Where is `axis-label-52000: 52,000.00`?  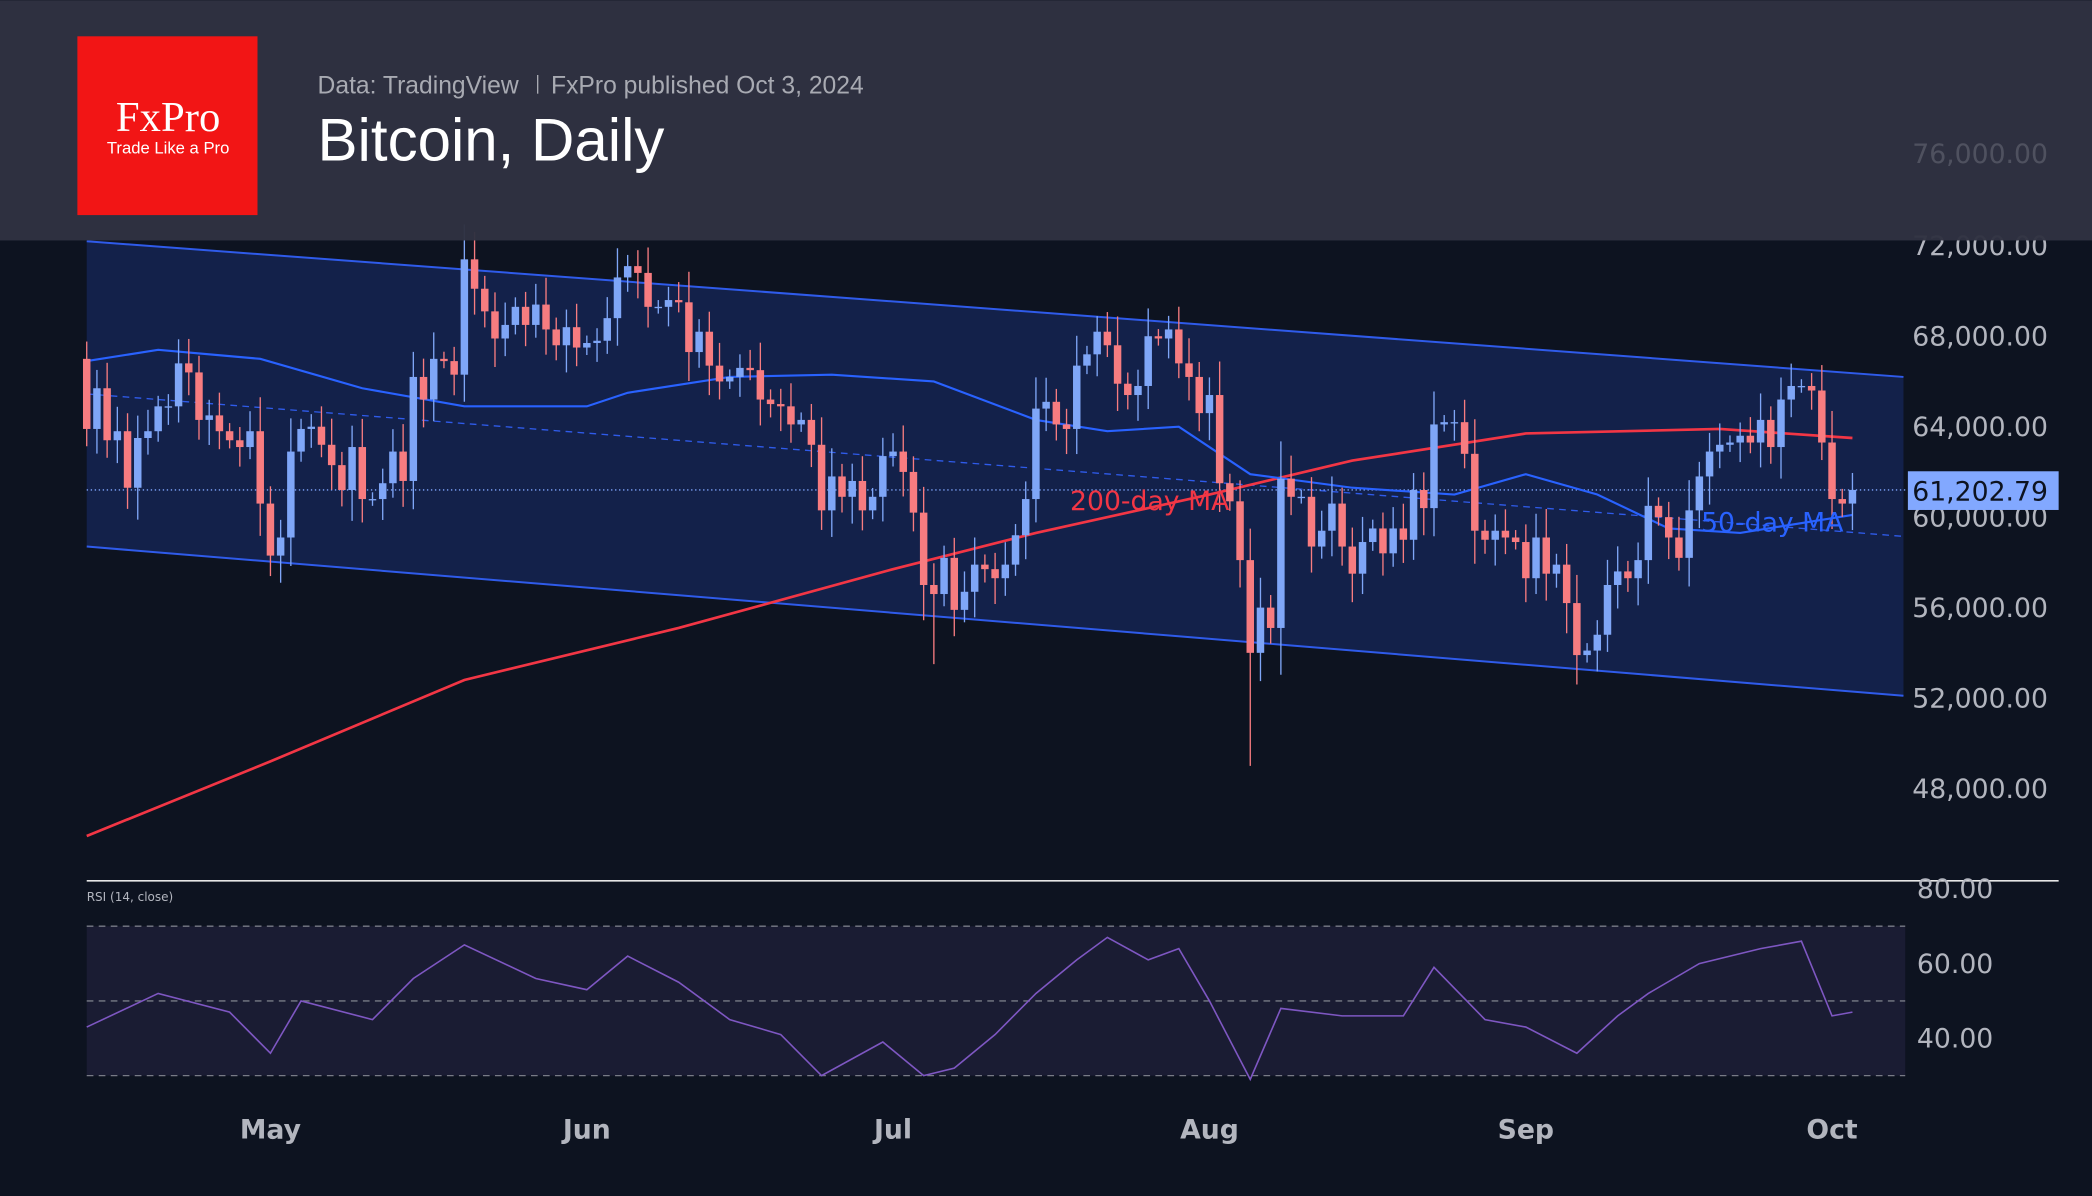 axis-label-52000: 52,000.00 is located at coordinates (1980, 698).